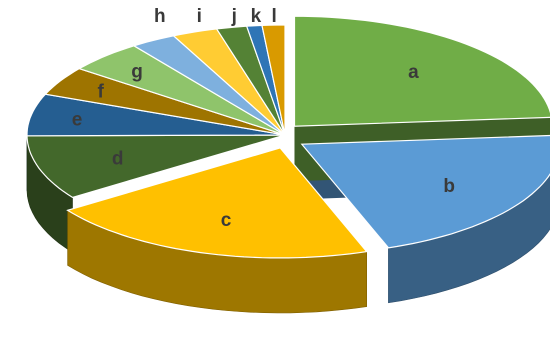 This screenshot has width=550, height=351. Describe the element at coordinates (199, 16) in the screenshot. I see `slice-label-i: i` at that location.